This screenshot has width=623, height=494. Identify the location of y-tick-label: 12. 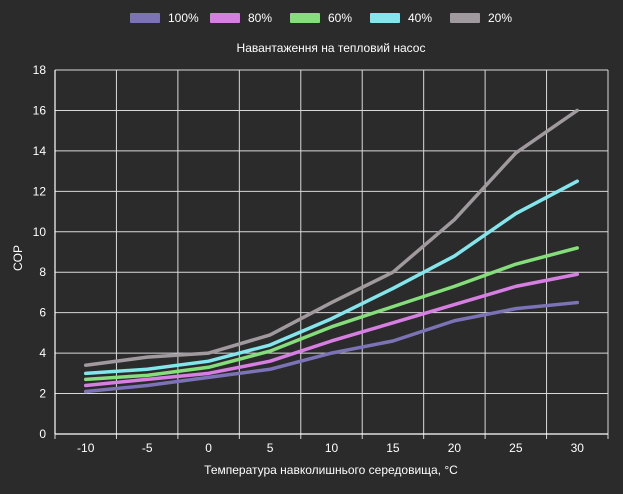
(40, 191).